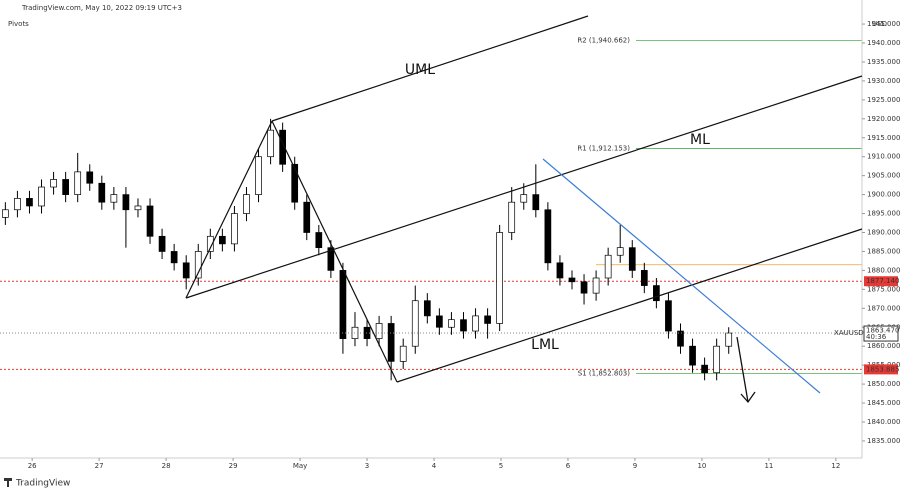 The width and height of the screenshot is (900, 492). What do you see at coordinates (883, 251) in the screenshot?
I see `y-tick-label: 1885.000` at bounding box center [883, 251].